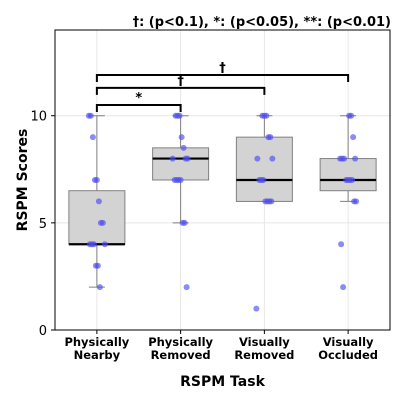  I want to click on x-tick-label: Nearby, so click(97, 355).